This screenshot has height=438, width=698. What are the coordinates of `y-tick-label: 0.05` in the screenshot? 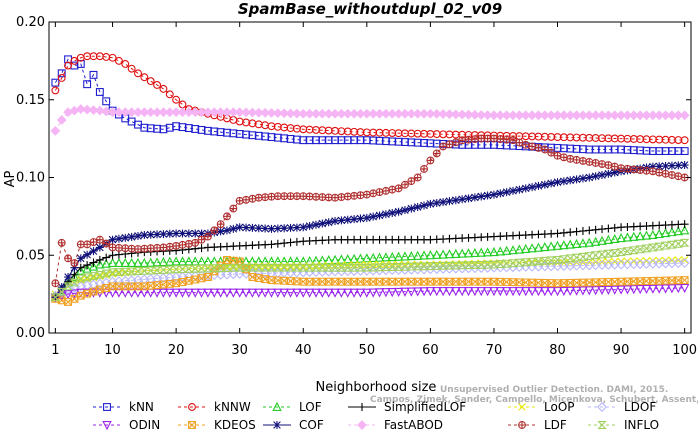 It's located at (30, 255).